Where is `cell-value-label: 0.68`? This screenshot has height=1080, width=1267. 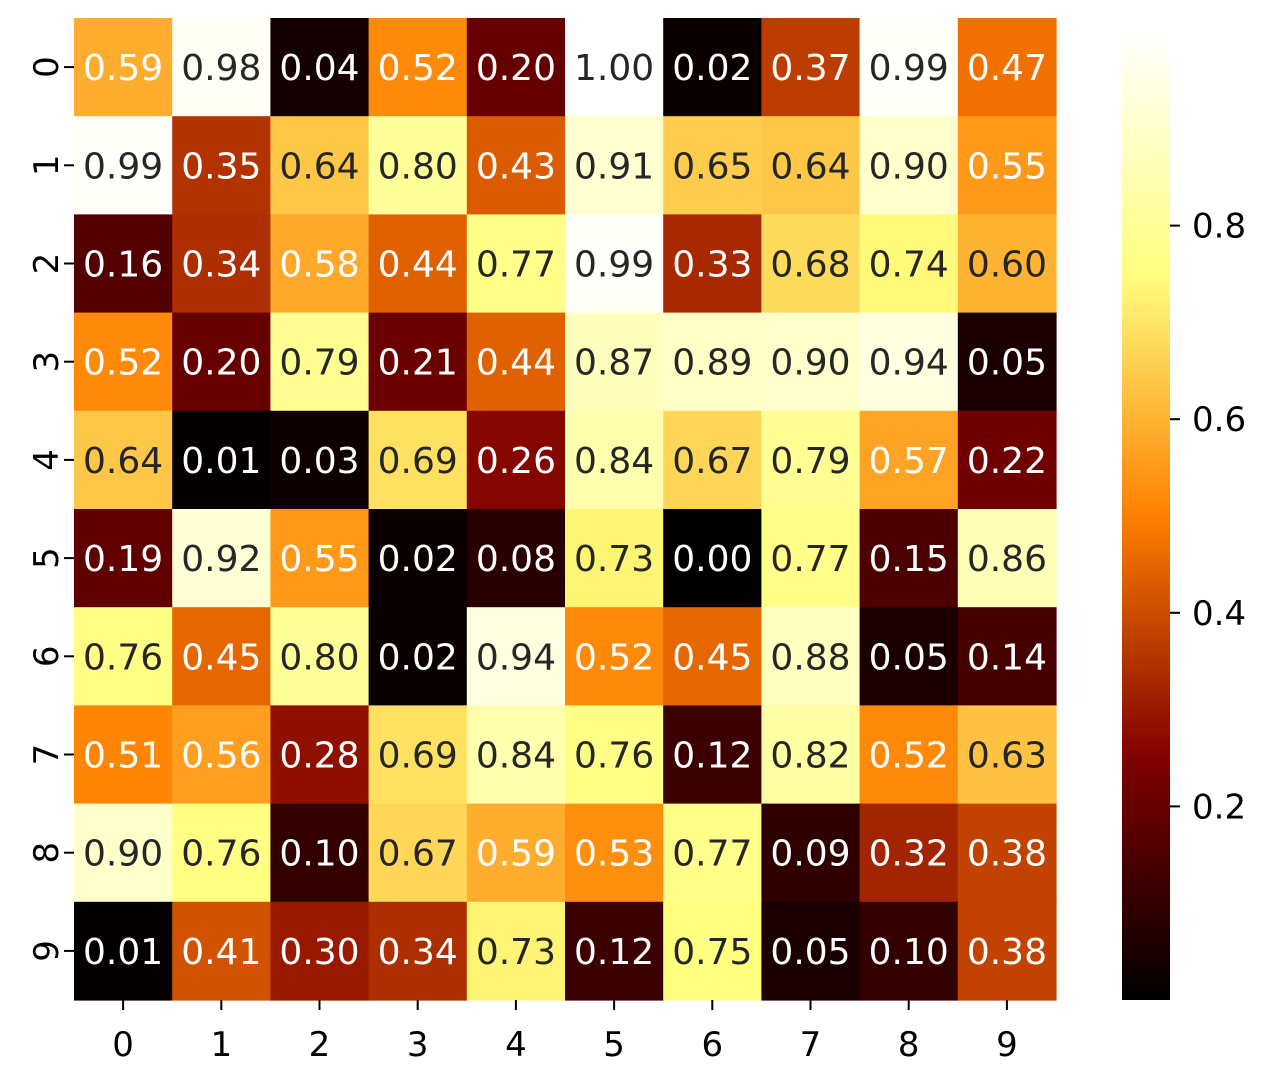 cell-value-label: 0.68 is located at coordinates (810, 265).